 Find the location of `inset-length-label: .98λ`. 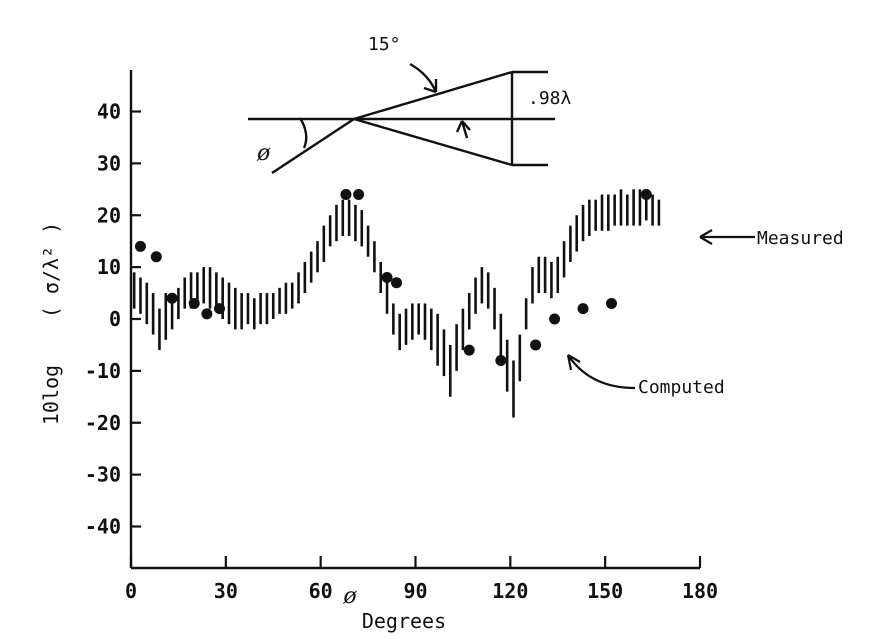

inset-length-label: .98λ is located at coordinates (550, 98).